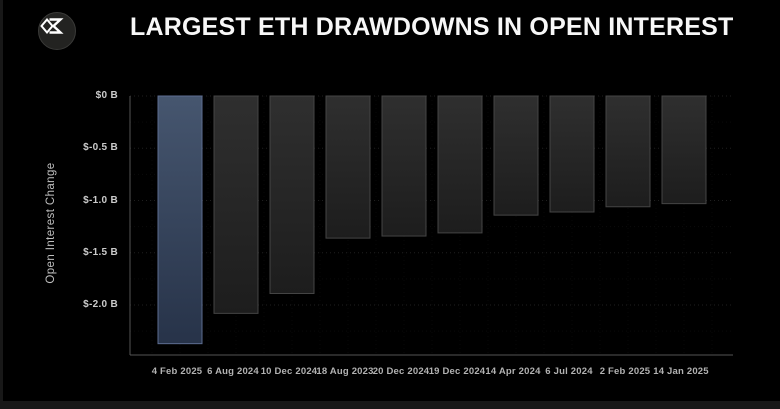  I want to click on y-tick-label: $0 B, so click(106, 95).